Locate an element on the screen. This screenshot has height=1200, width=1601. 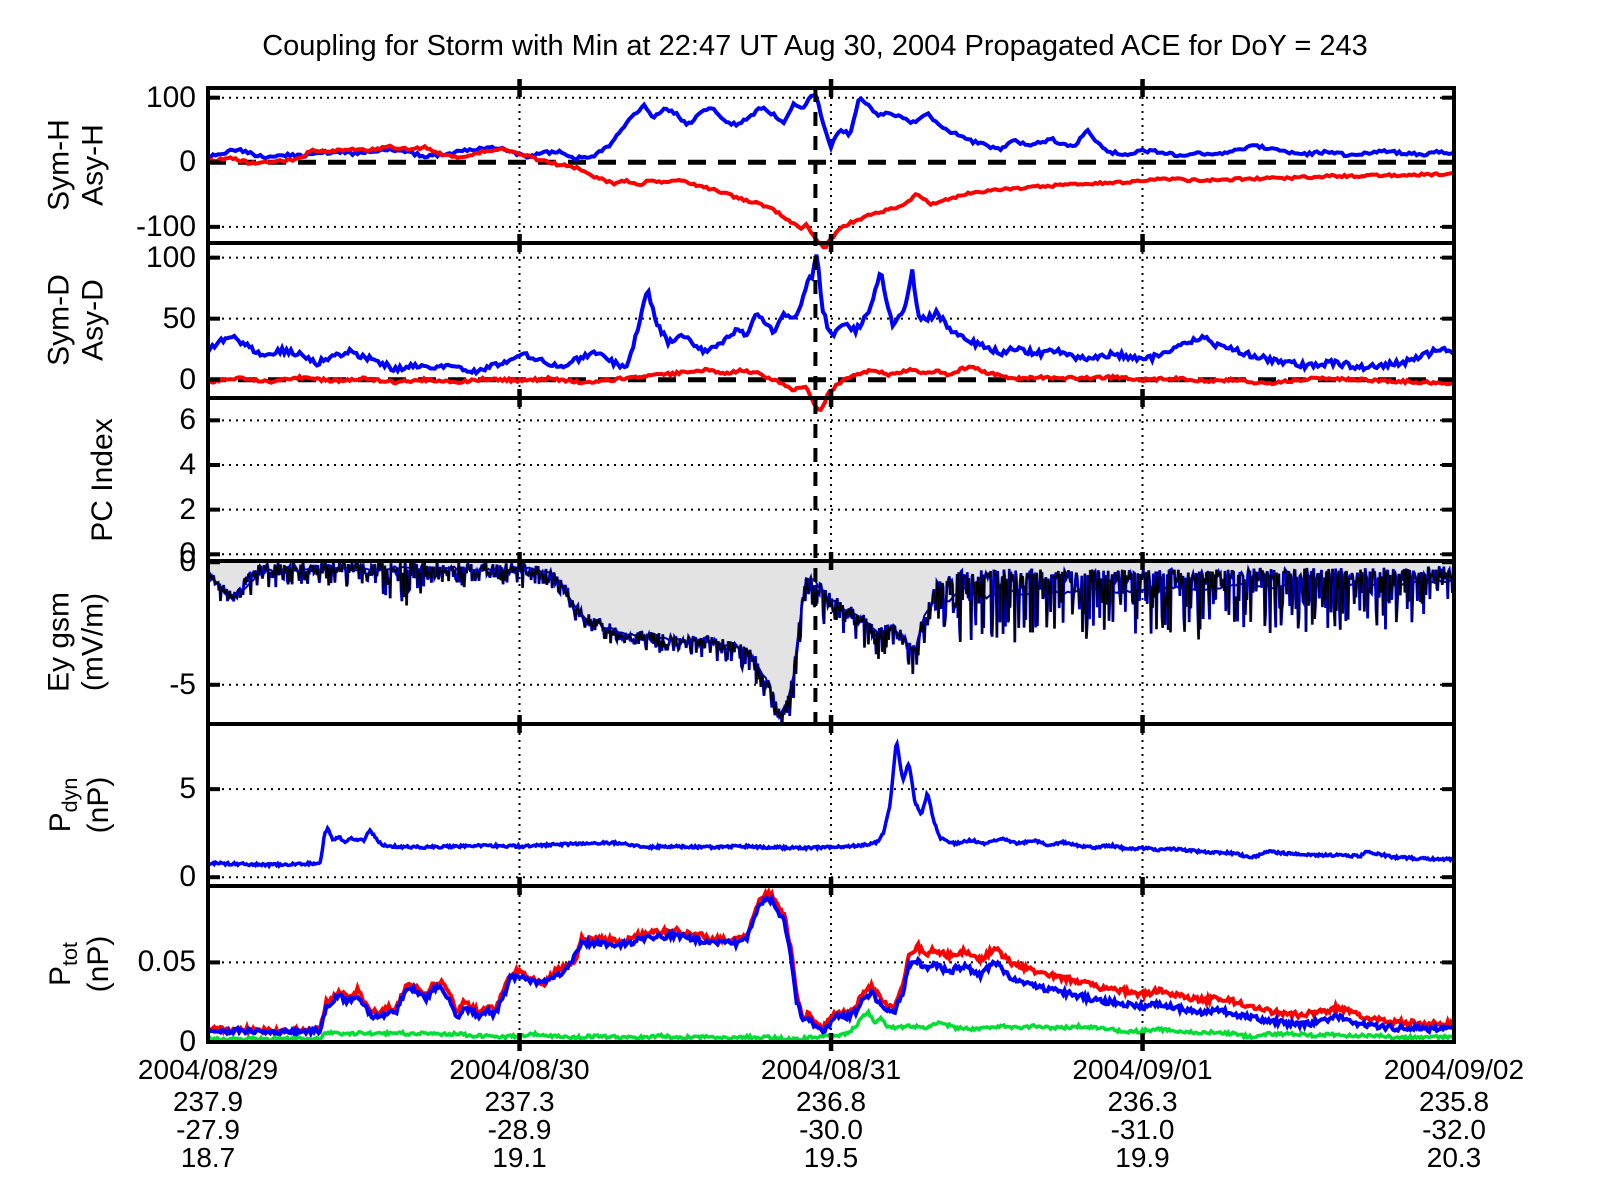
ytick-label-p-tot: 0.05 is located at coordinates (166, 962).